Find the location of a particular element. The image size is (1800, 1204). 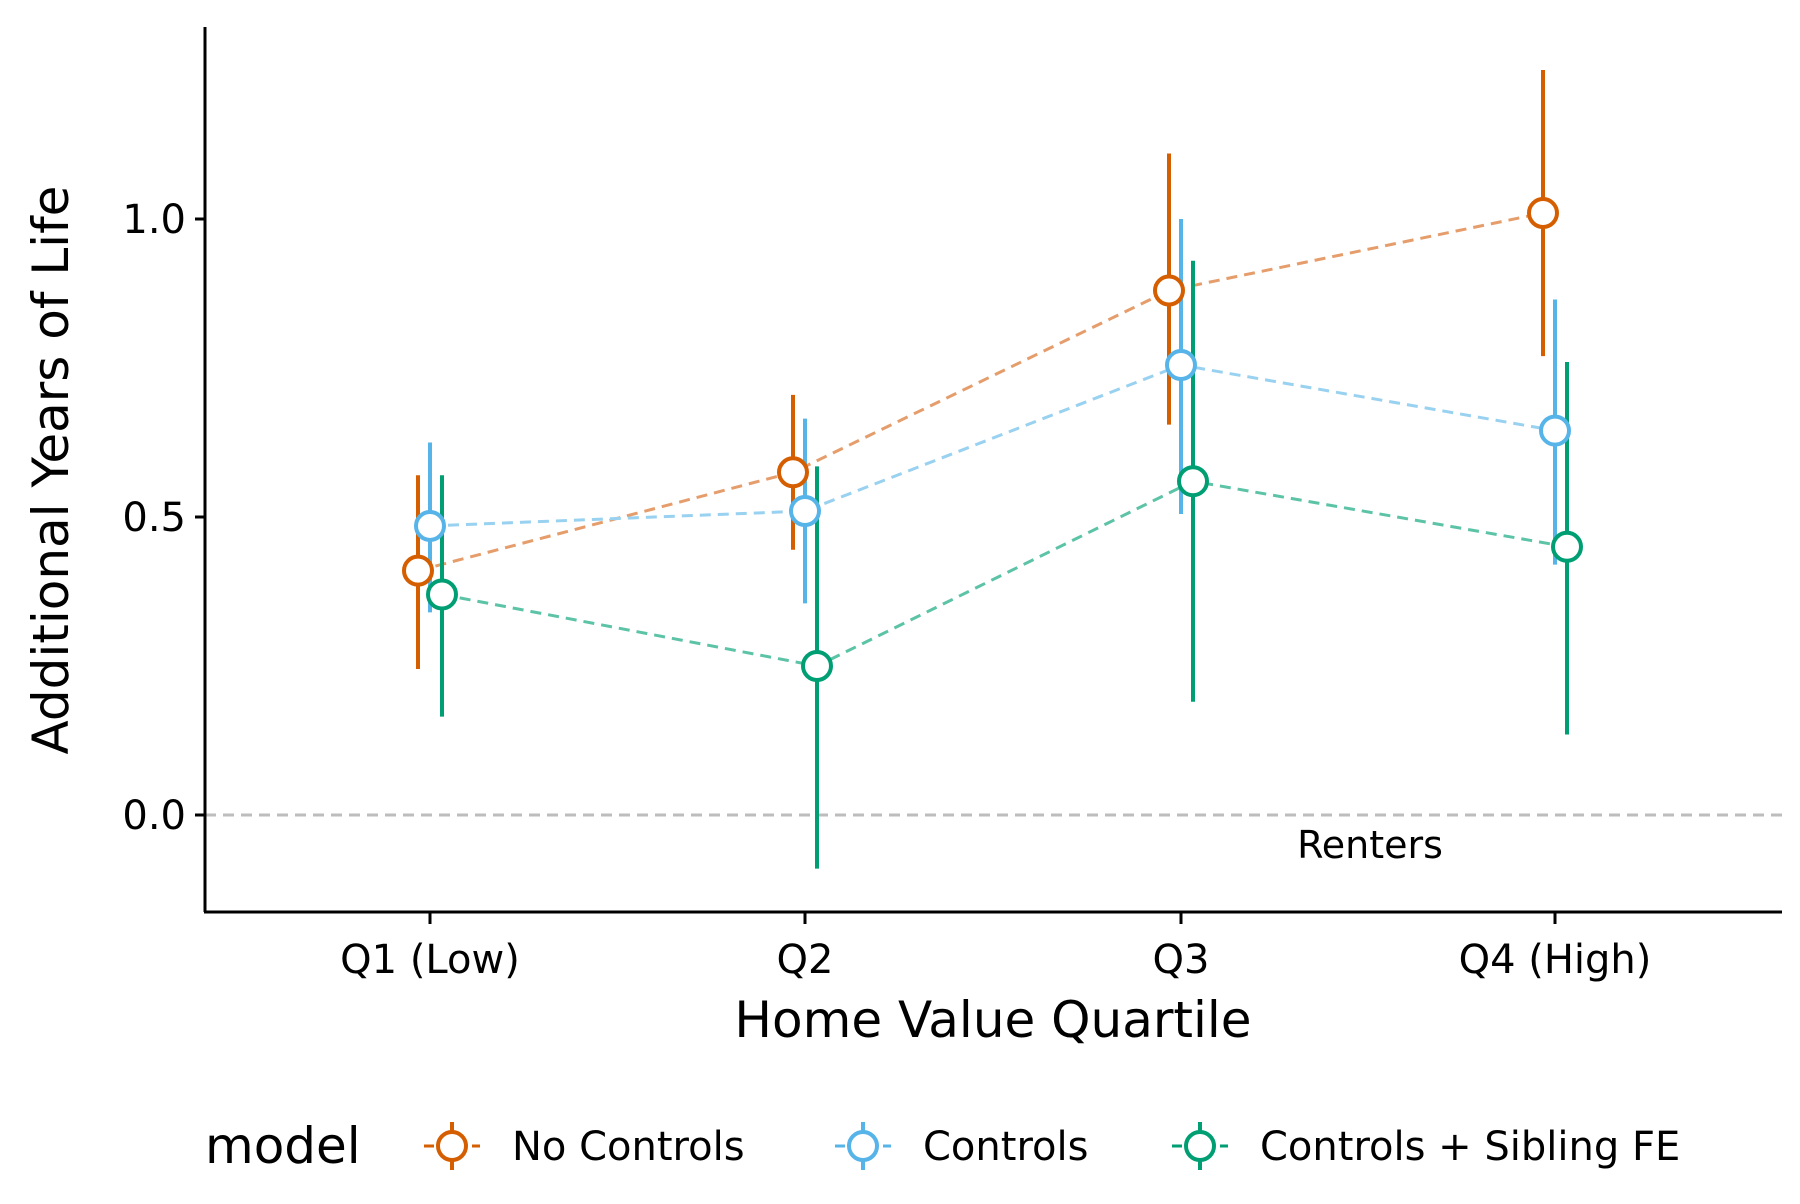

x-tick-label: Q3 is located at coordinates (1181, 960).